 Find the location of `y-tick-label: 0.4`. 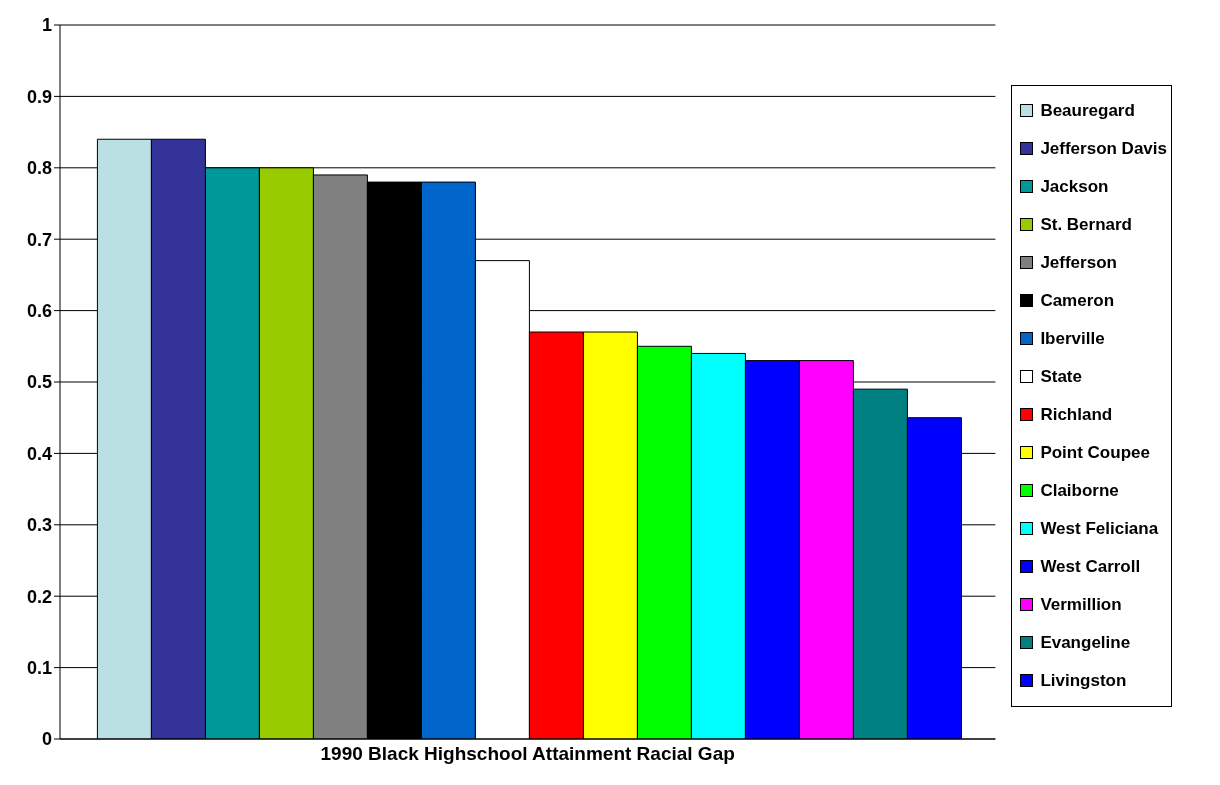

y-tick-label: 0.4 is located at coordinates (39, 453).